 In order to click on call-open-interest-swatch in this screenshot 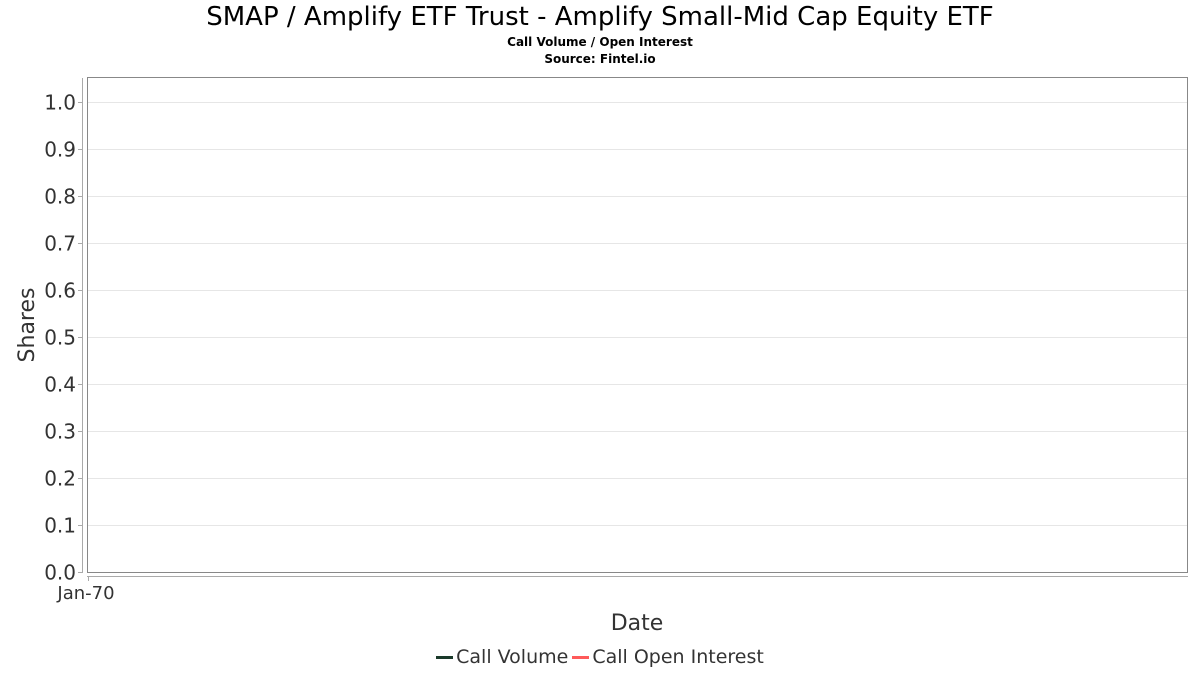, I will do `click(581, 657)`.